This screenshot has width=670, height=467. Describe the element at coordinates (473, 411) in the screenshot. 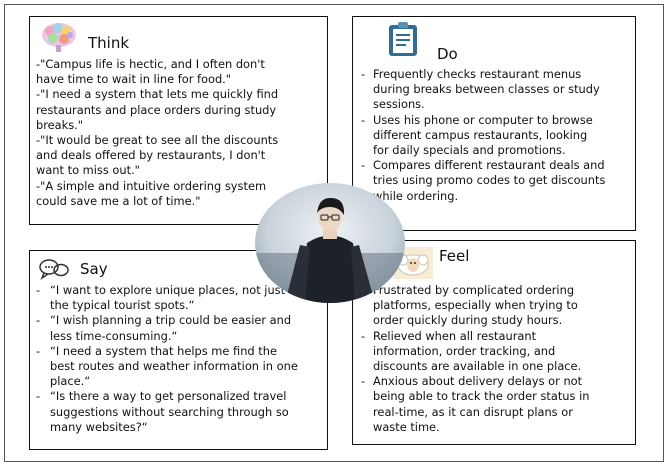

I see `feel-item-line: real-time, as it can disrupt plans or` at that location.